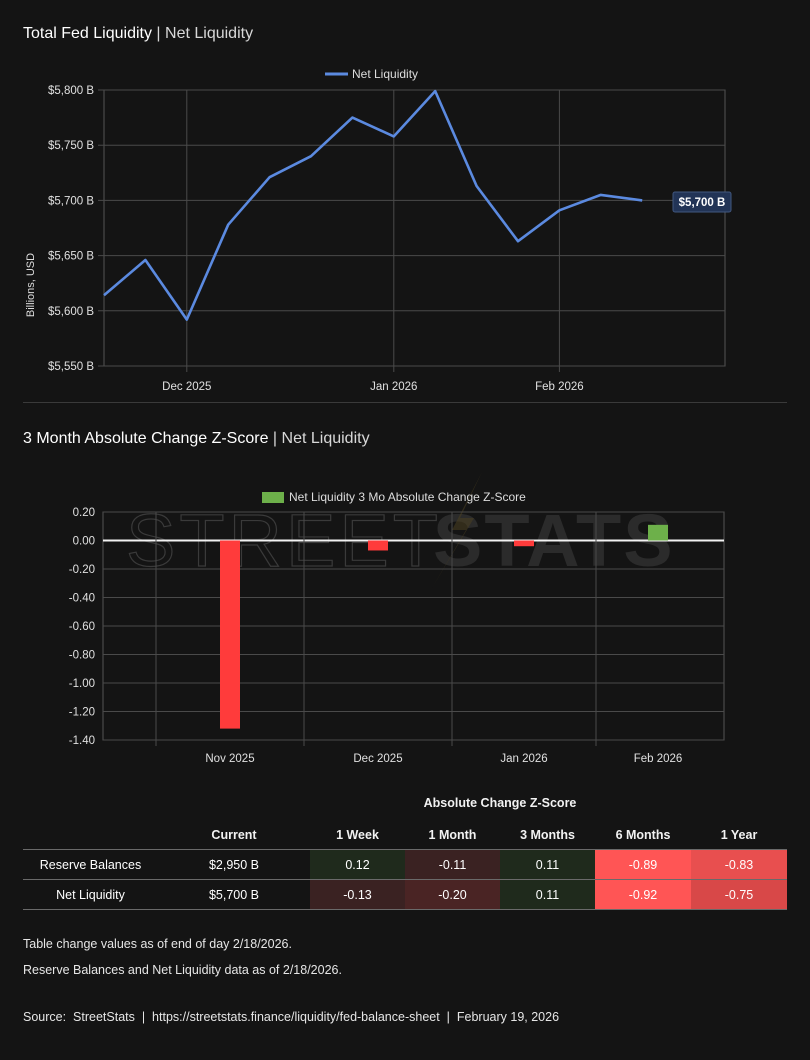  Describe the element at coordinates (275, 438) in the screenshot. I see `bottom-chart-title-sep: |` at that location.